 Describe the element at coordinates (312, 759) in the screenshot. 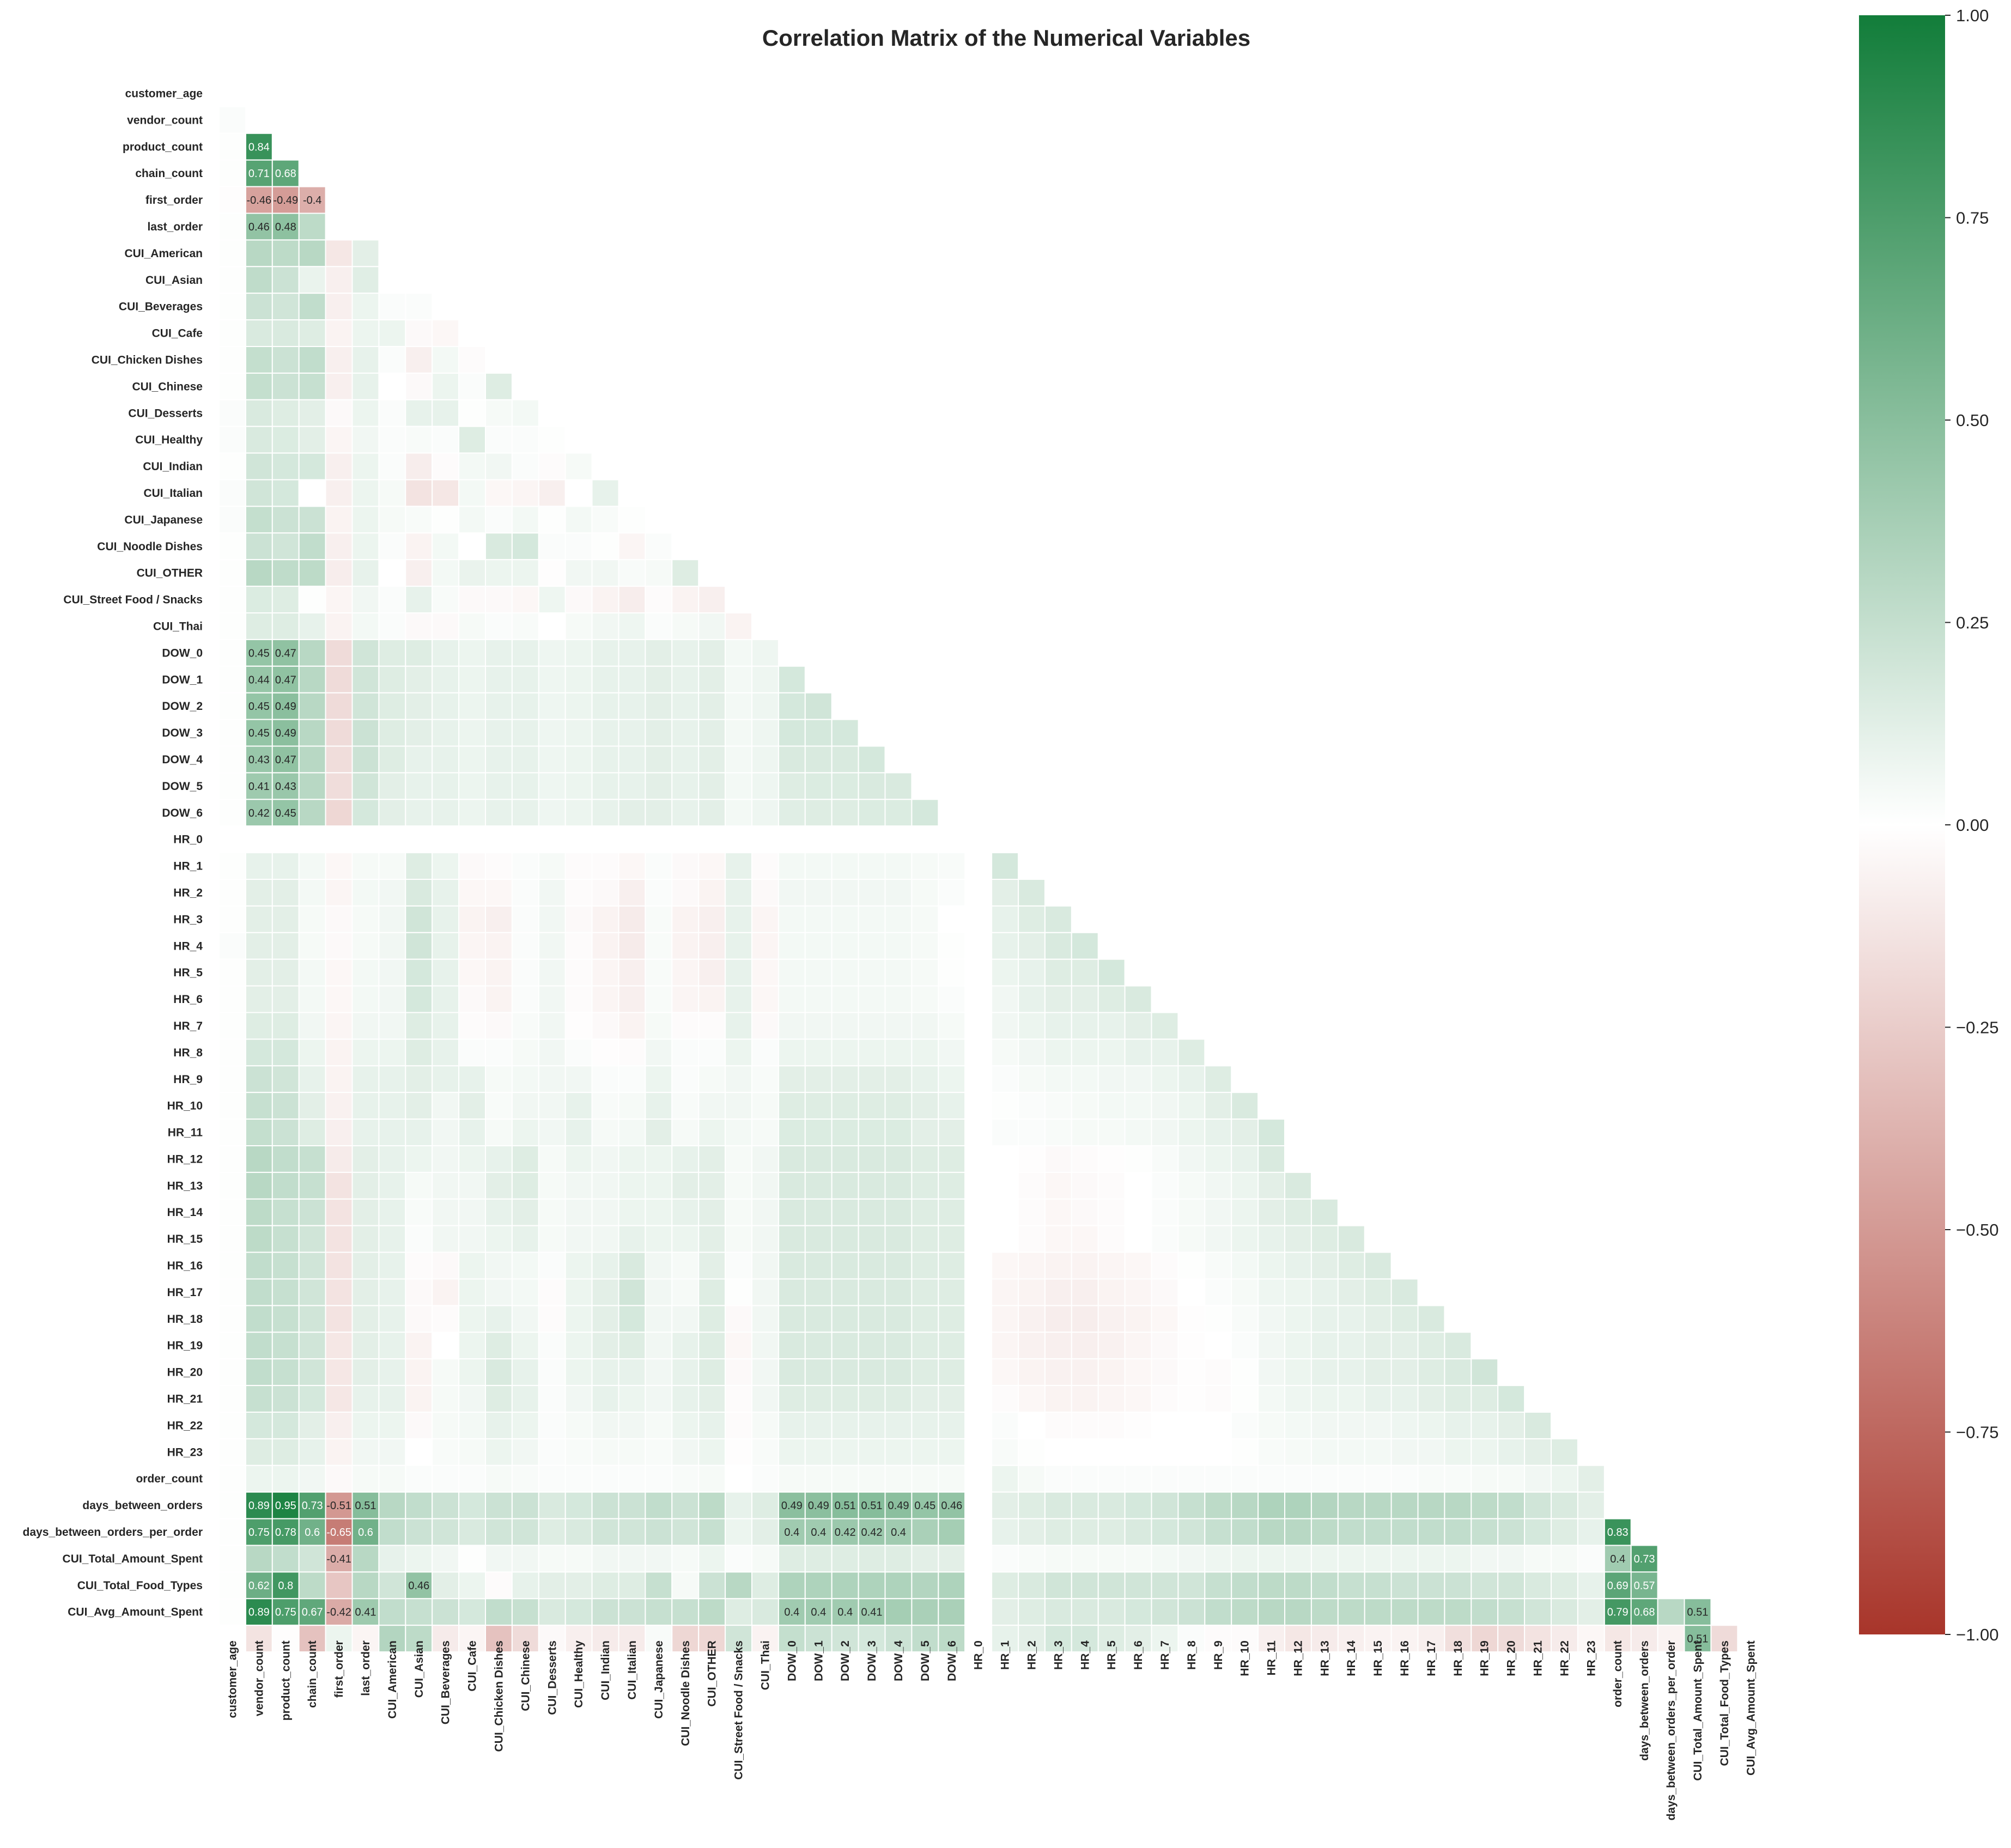

I see `heatmap-cell-DOW_4-chain_count` at that location.